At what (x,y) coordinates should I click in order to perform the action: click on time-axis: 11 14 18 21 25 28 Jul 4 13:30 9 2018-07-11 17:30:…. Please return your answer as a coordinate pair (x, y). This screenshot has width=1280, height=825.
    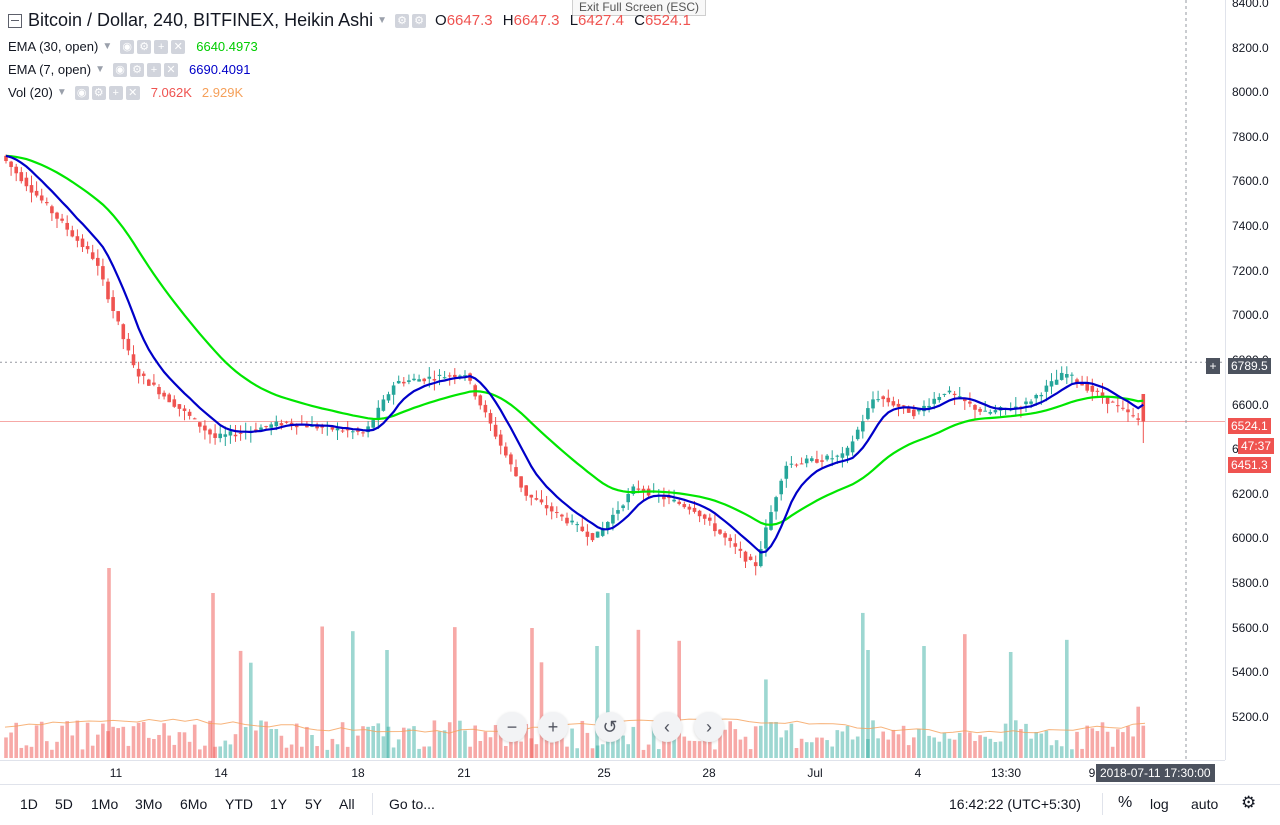
    Looking at the image, I should click on (612, 772).